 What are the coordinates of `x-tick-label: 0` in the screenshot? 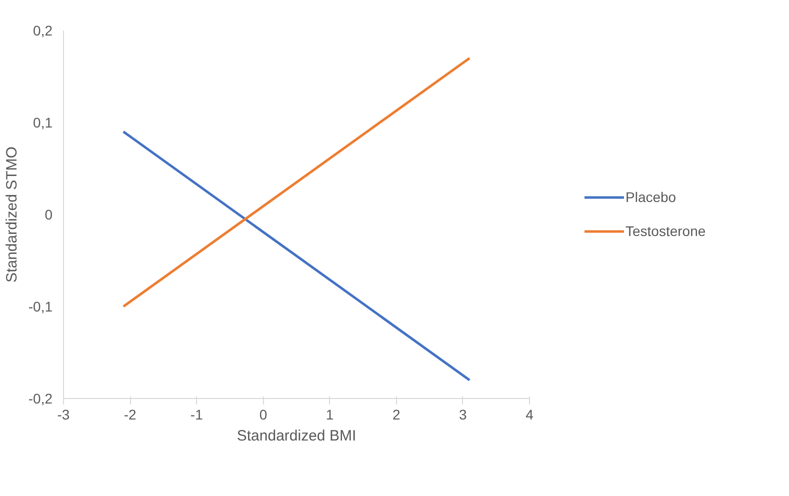 It's located at (263, 414).